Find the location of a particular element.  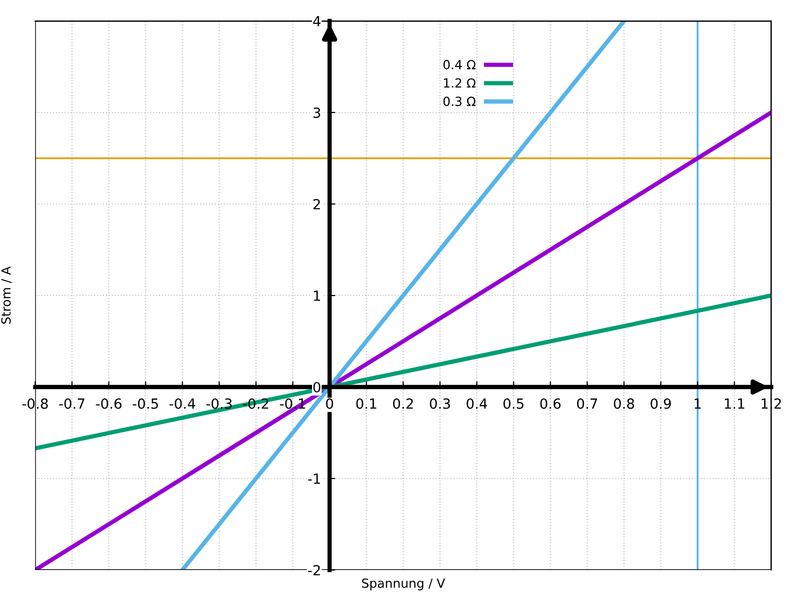

y-tick-label: 4 is located at coordinates (316, 21).